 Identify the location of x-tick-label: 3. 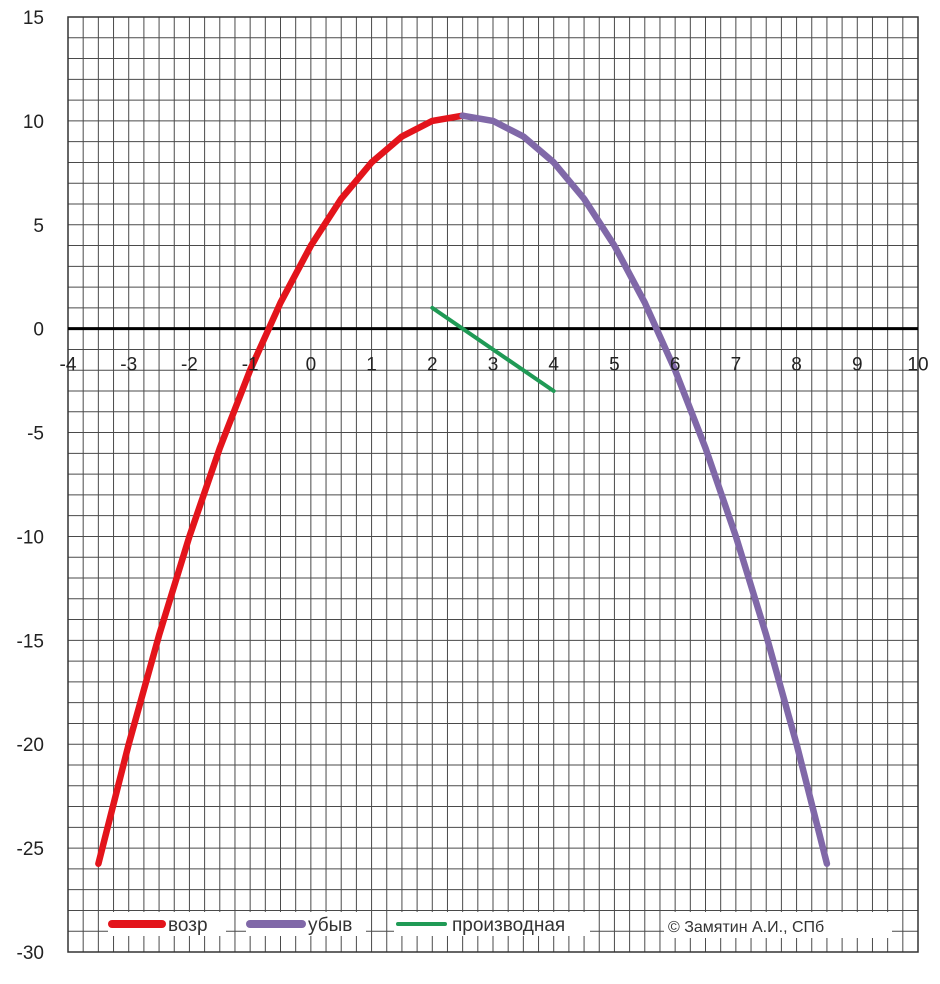
(493, 365).